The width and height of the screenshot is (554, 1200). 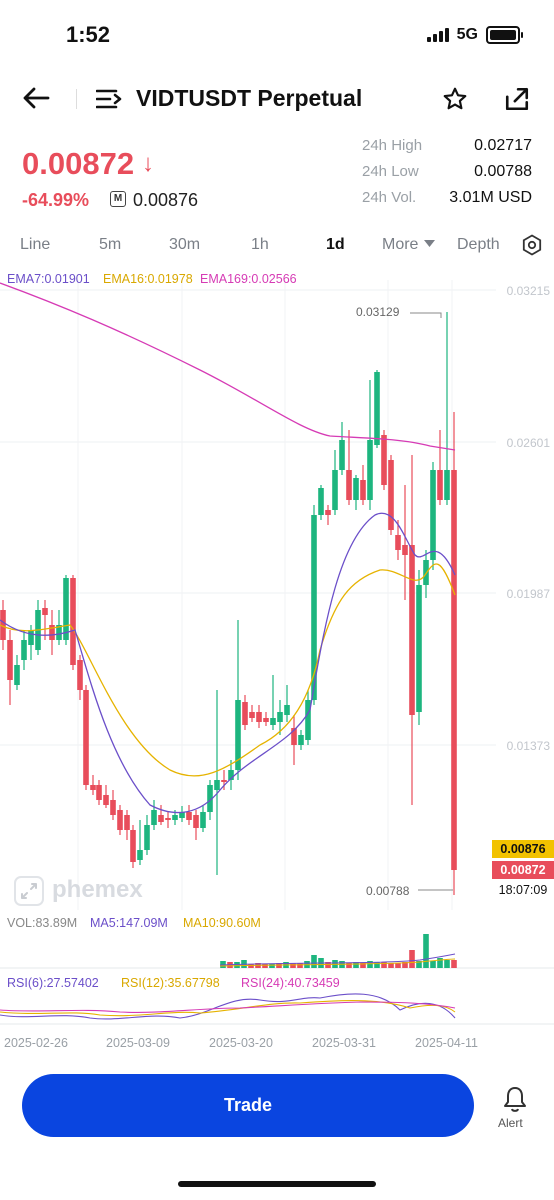 What do you see at coordinates (490, 197) in the screenshot?
I see `stat-value-volume: 3.01M USD` at bounding box center [490, 197].